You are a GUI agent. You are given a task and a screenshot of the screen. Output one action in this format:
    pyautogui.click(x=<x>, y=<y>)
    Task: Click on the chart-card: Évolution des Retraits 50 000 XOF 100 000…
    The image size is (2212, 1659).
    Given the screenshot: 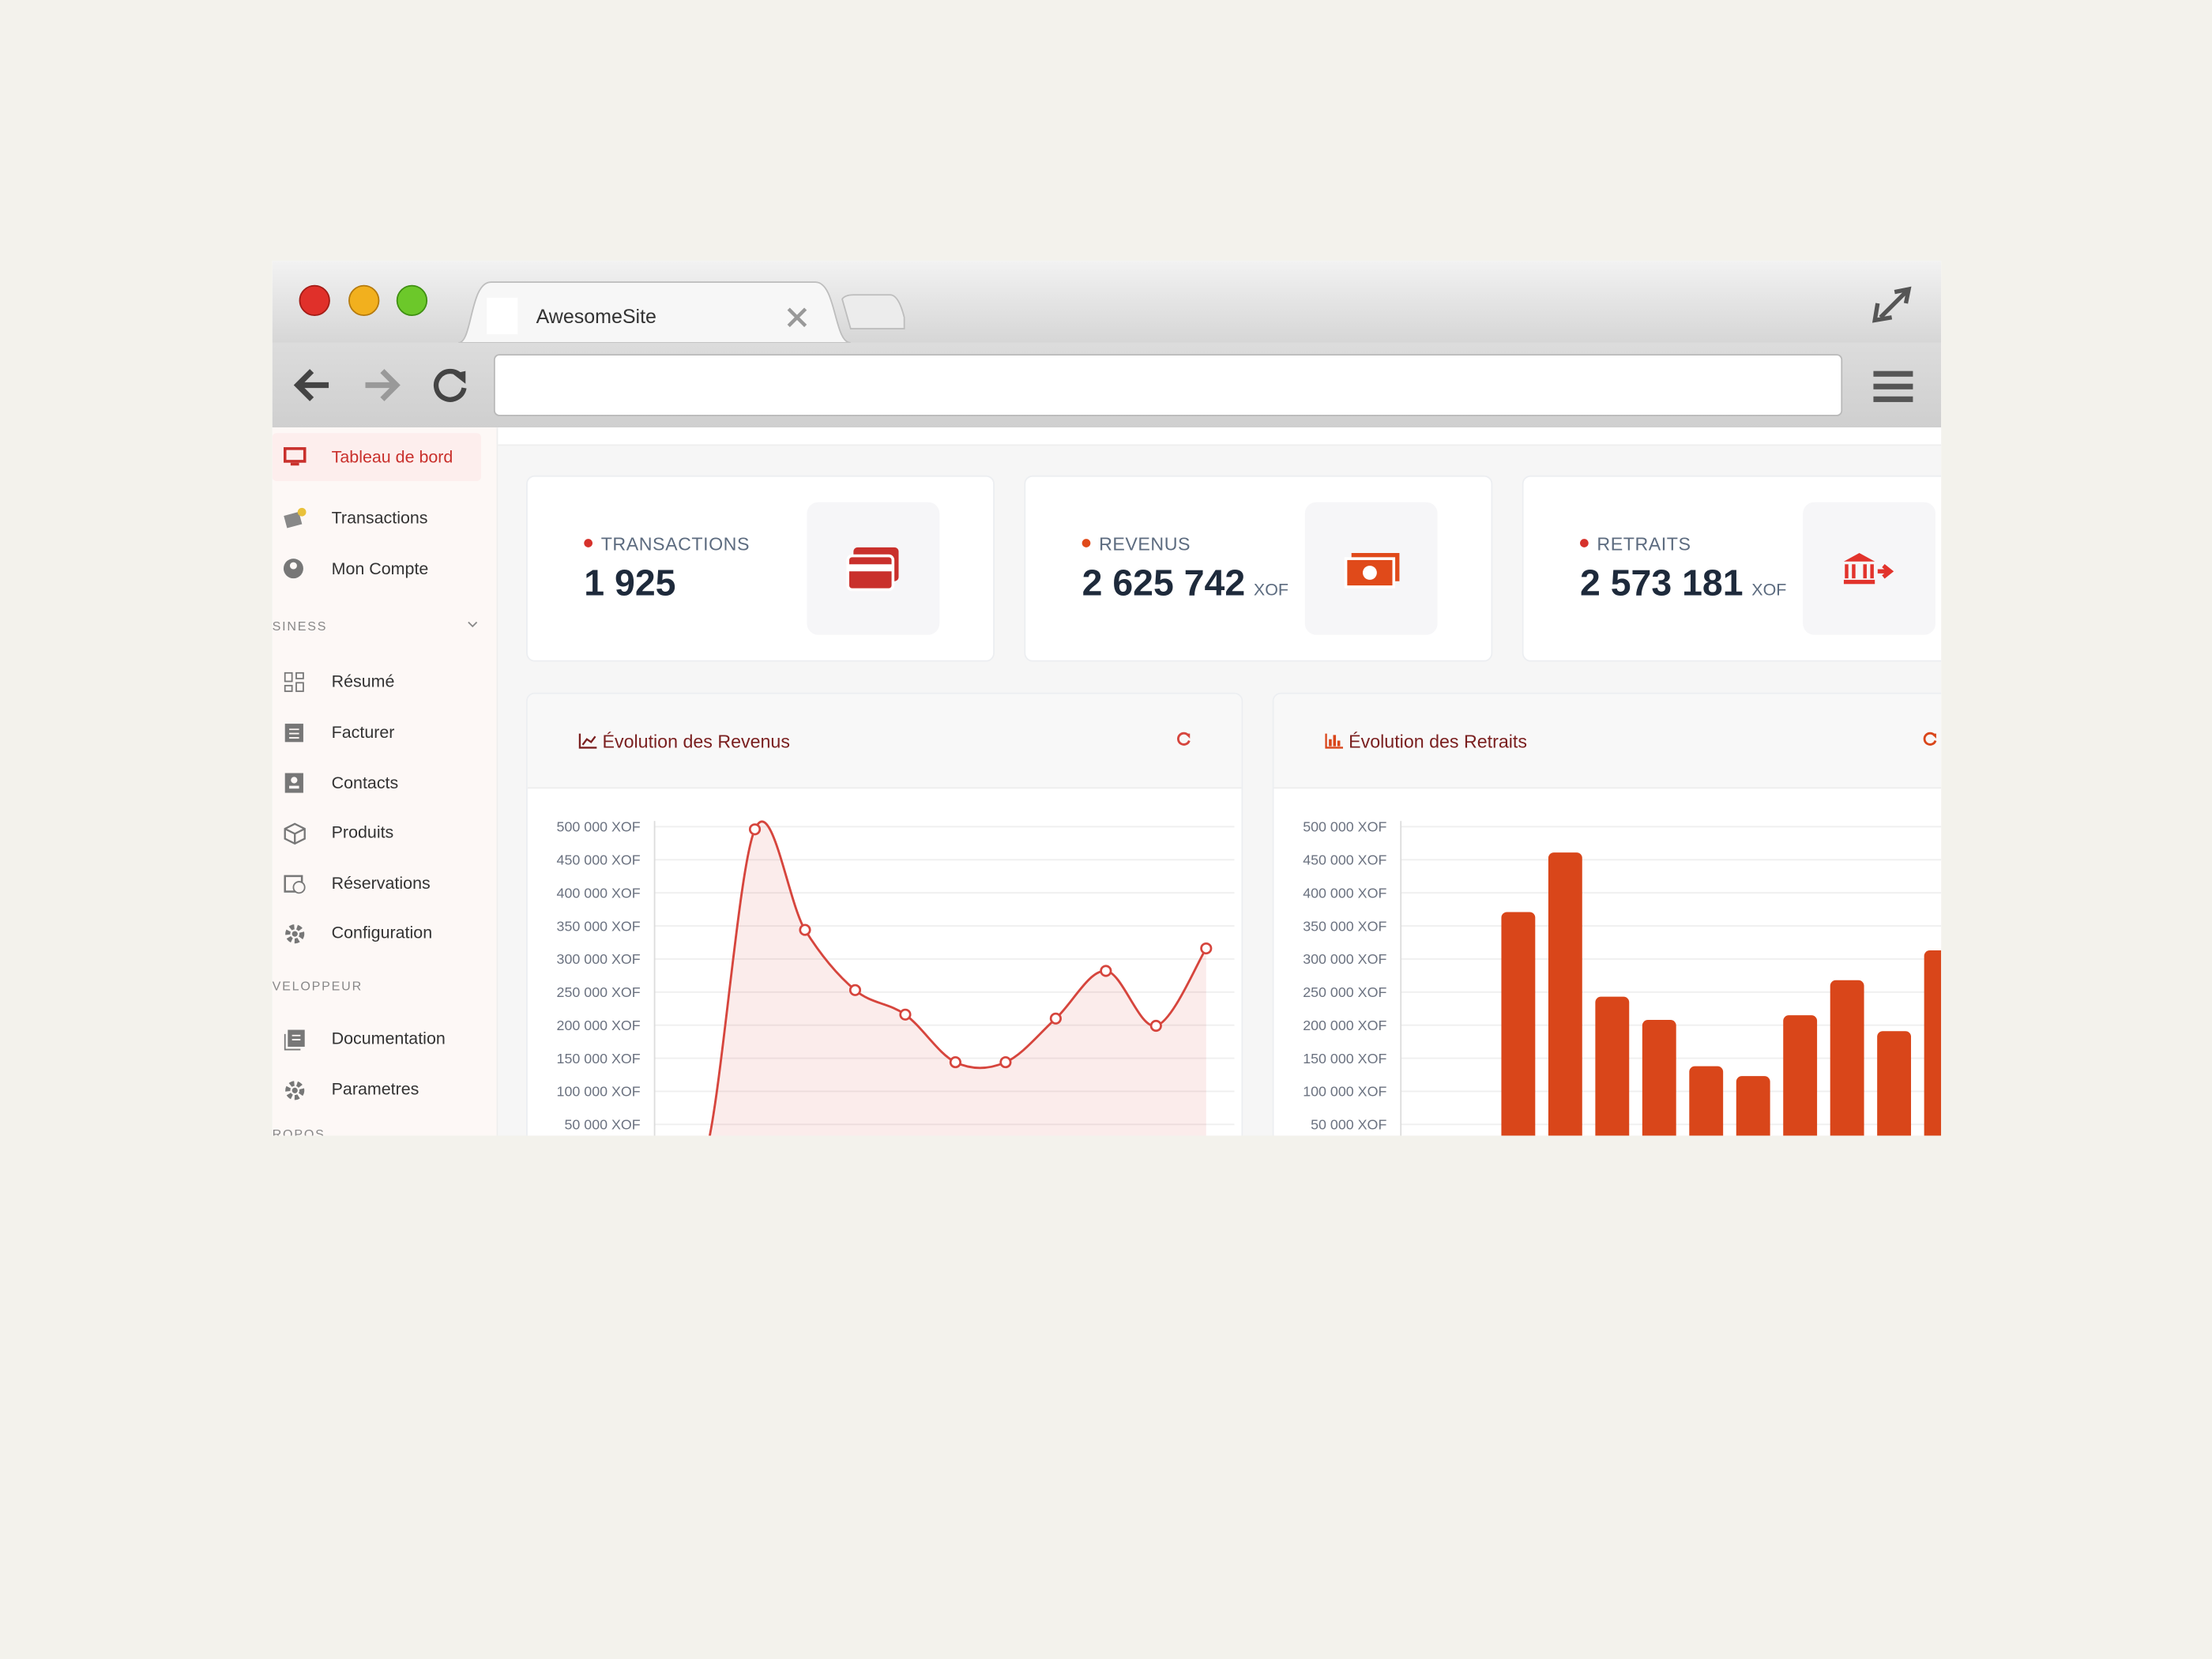 What is the action you would take?
    pyautogui.click(x=1607, y=914)
    